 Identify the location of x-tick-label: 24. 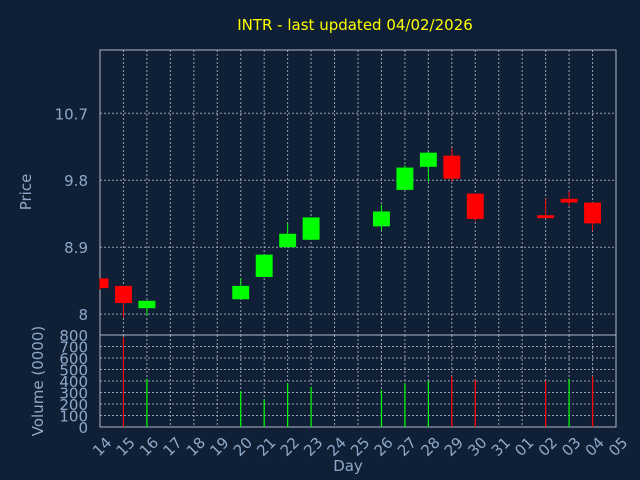
(337, 447).